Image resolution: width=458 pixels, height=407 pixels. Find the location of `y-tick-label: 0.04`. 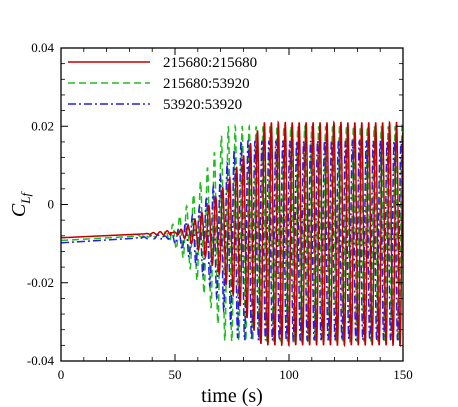

y-tick-label: 0.04 is located at coordinates (42, 47).